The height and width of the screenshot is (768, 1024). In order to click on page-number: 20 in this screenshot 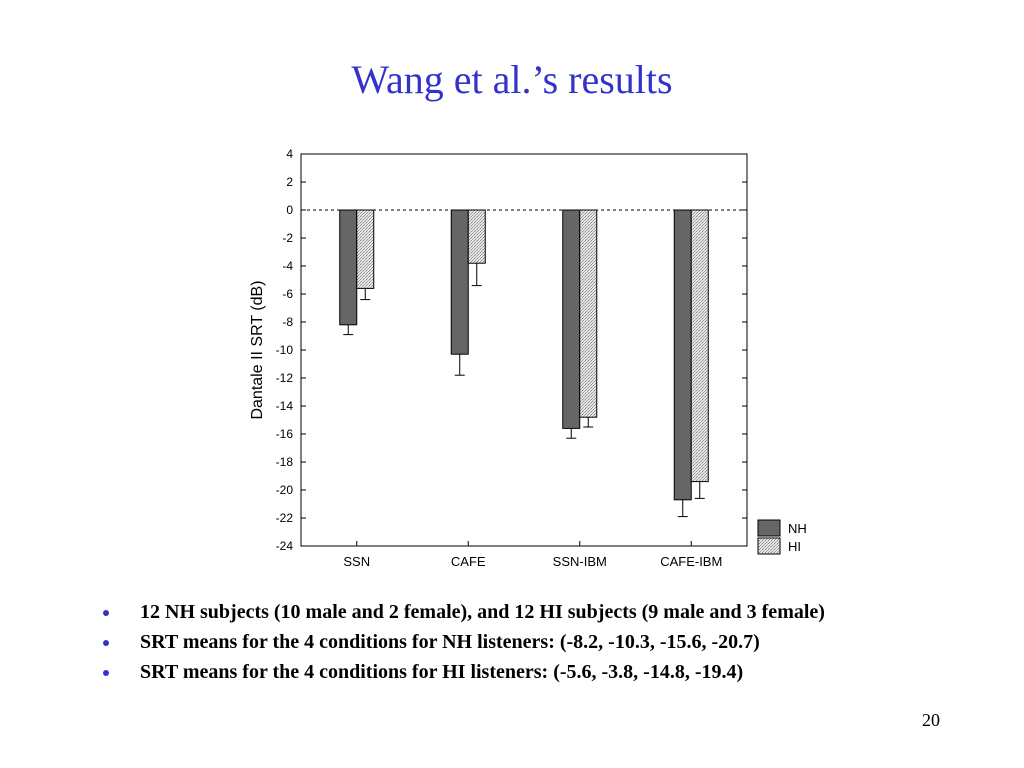, I will do `click(931, 720)`.